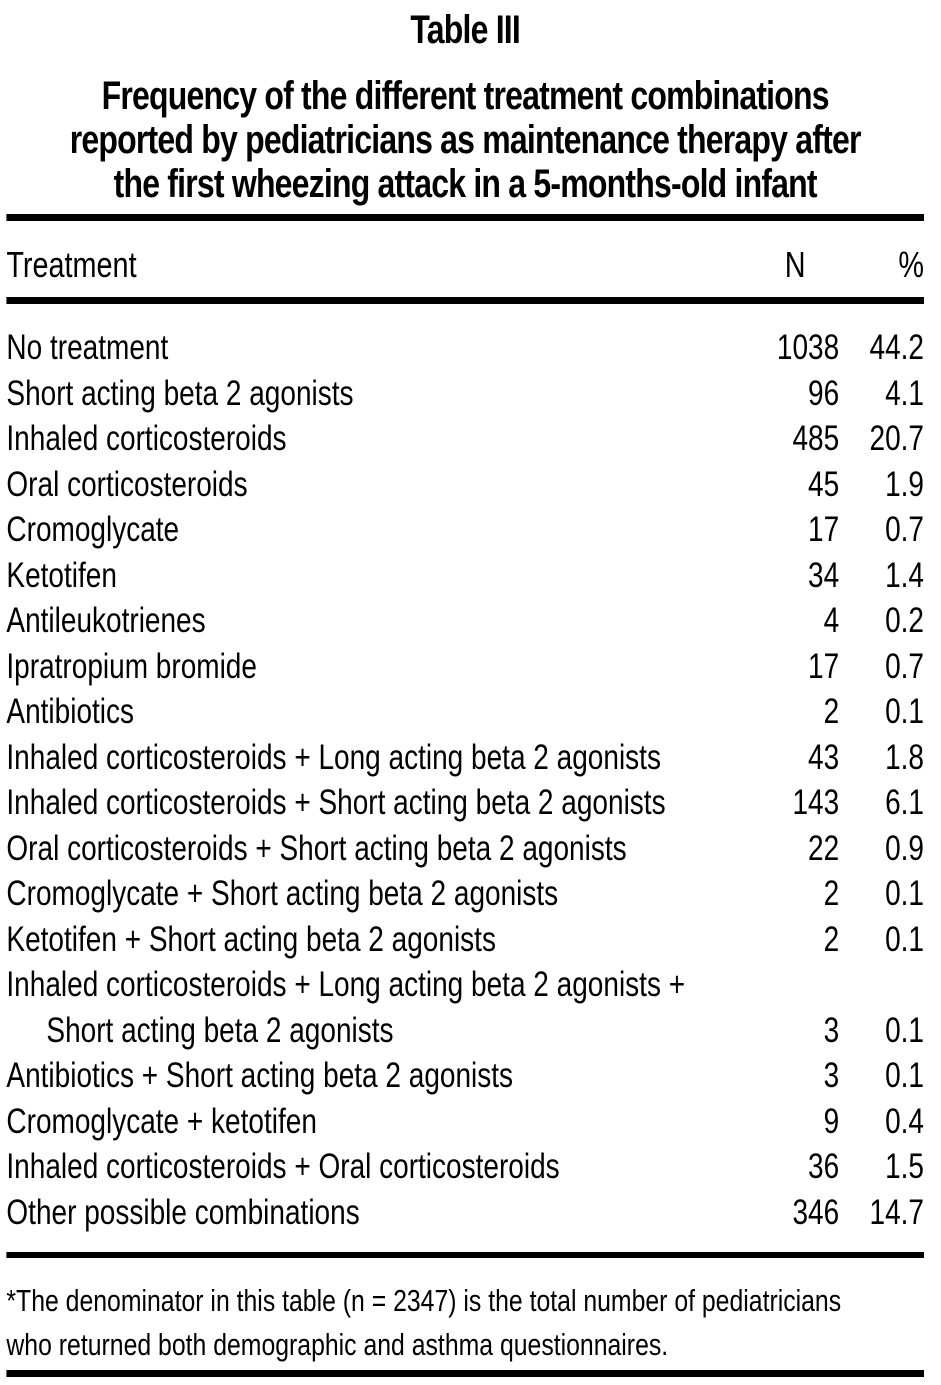 The image size is (941, 1385). I want to click on n-value: 45, so click(824, 484).